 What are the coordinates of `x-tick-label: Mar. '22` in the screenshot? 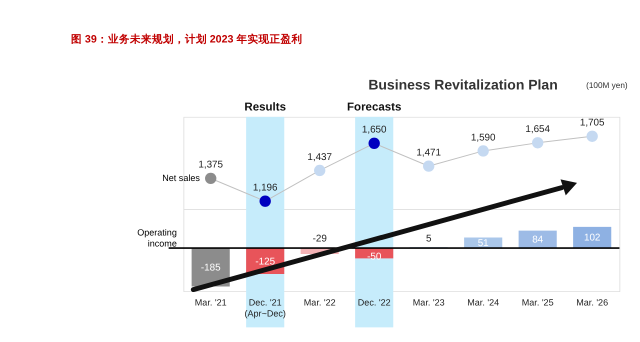 It's located at (320, 303).